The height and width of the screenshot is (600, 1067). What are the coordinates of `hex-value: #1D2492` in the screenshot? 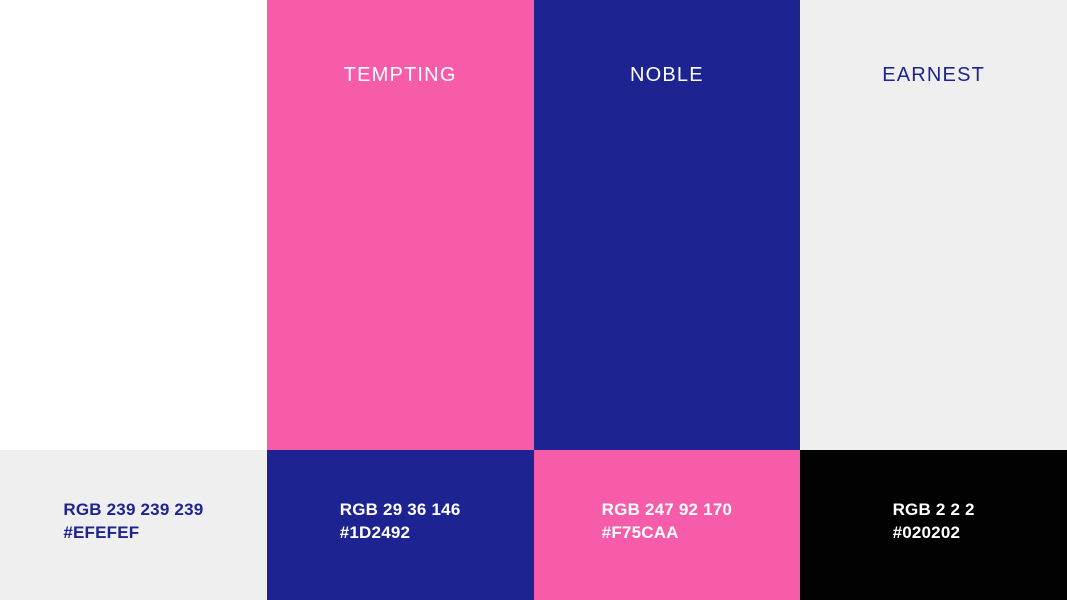 It's located at (375, 532).